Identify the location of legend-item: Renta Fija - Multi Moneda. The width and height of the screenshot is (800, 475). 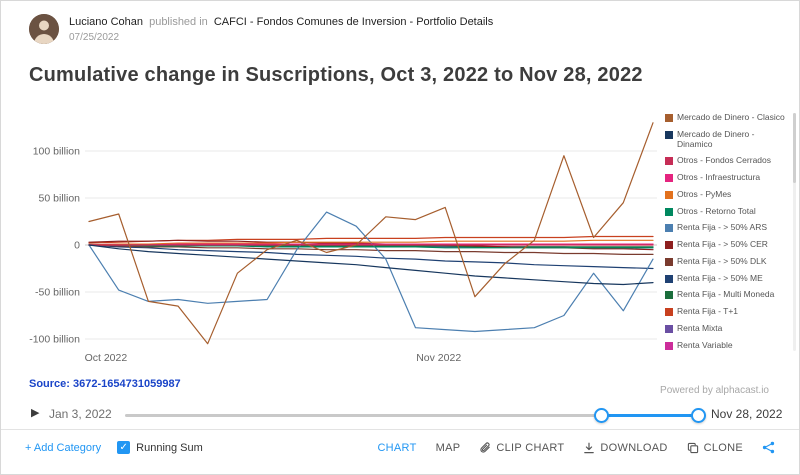
(727, 295).